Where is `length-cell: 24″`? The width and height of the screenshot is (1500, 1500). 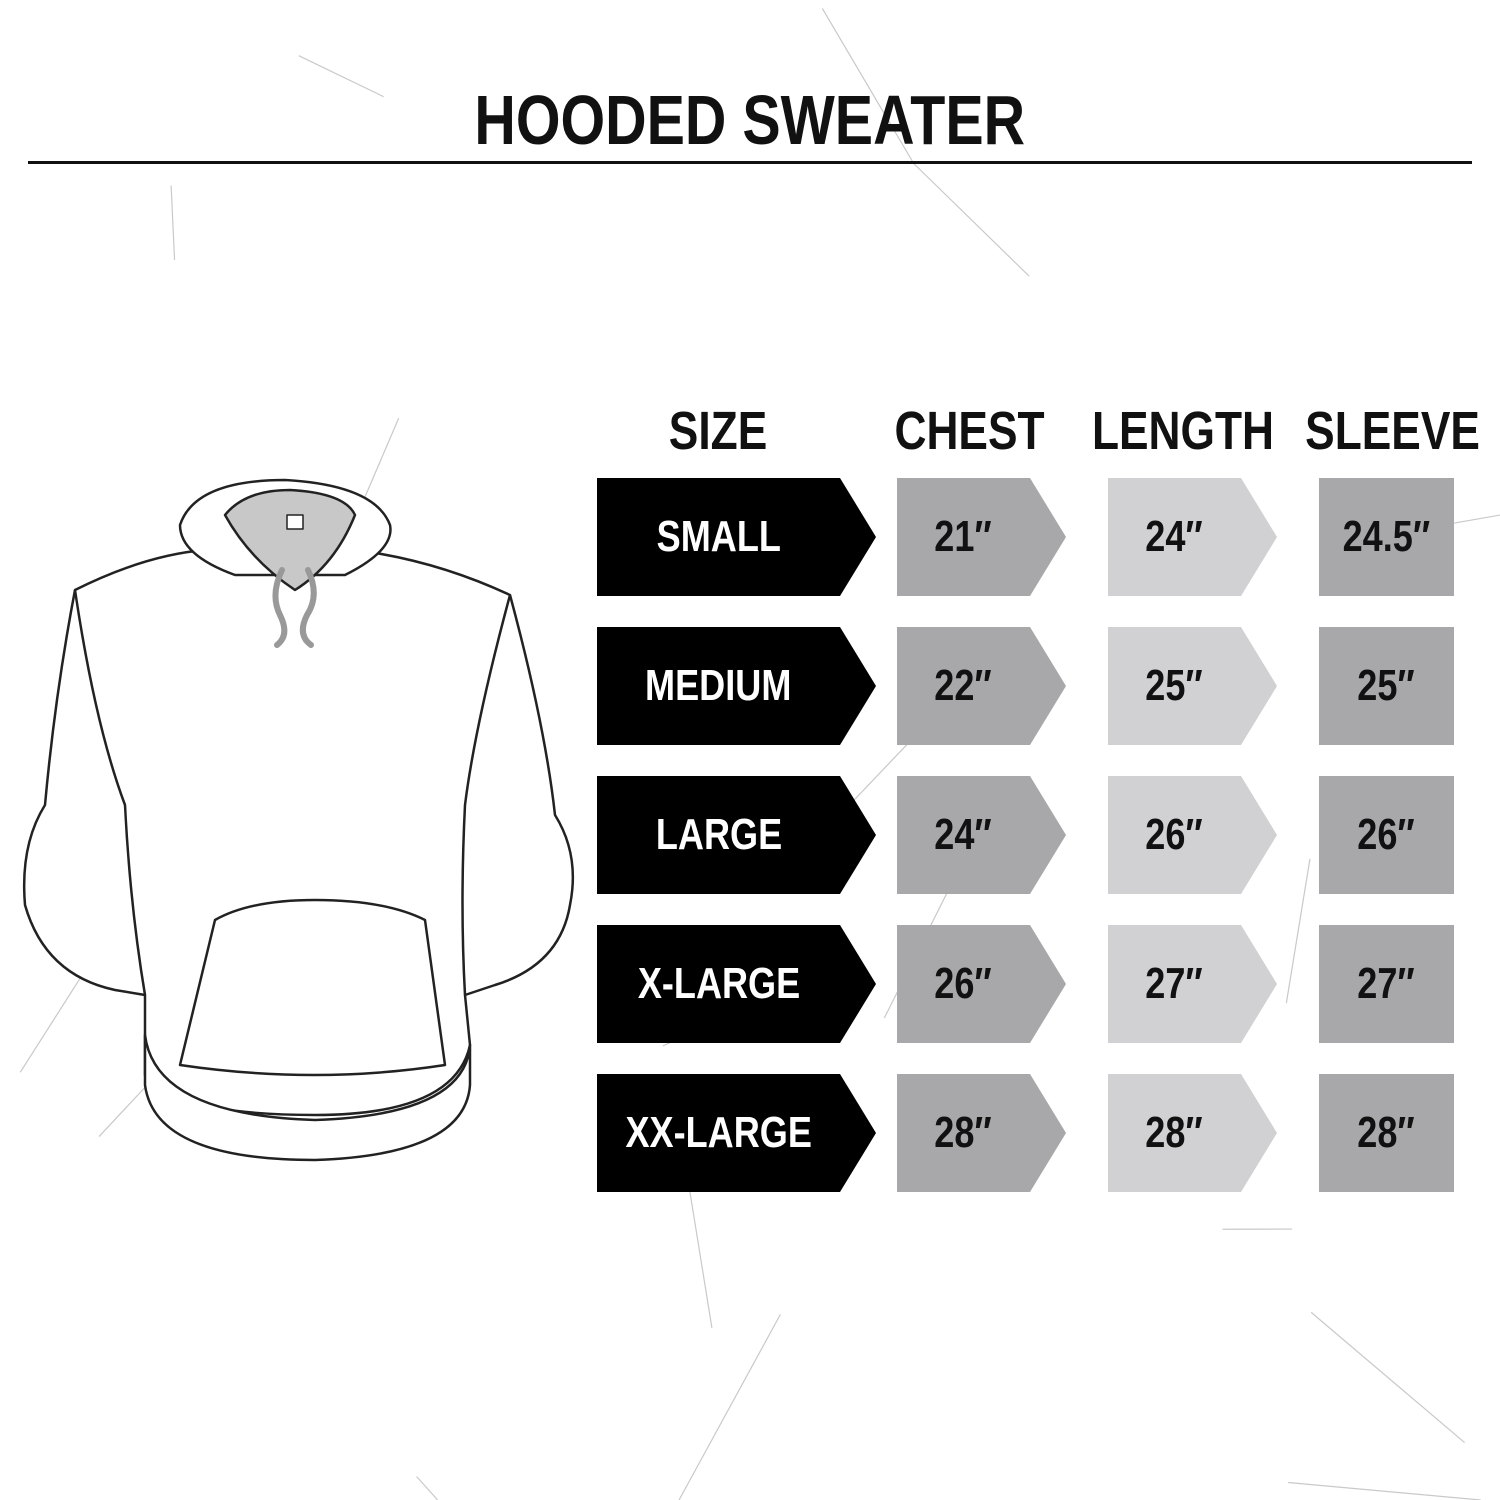
length-cell: 24″ is located at coordinates (1174, 537).